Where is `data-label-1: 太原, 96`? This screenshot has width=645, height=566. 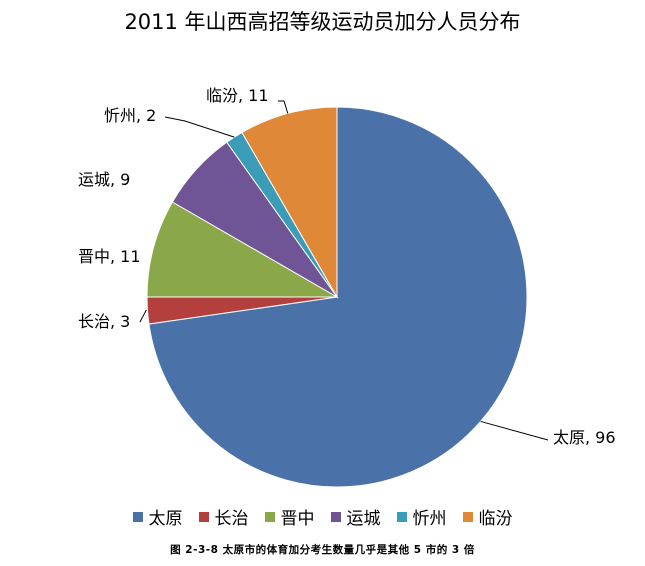 data-label-1: 太原, 96 is located at coordinates (584, 437).